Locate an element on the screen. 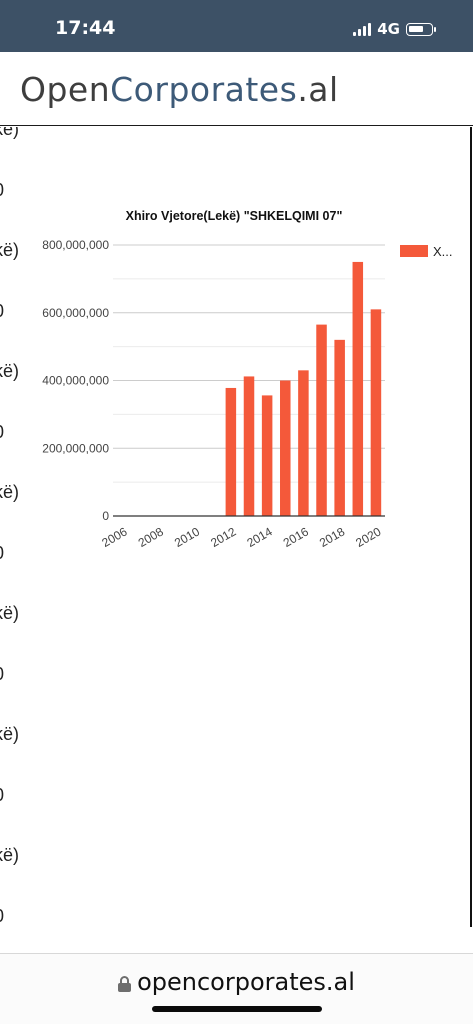  address-bar: opencorporates.al is located at coordinates (236, 982).